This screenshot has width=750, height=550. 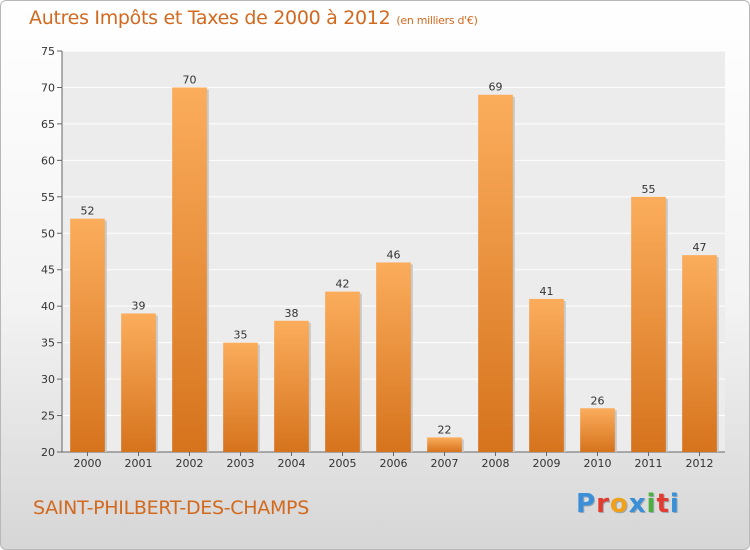 I want to click on bar-value-label: 69, so click(x=496, y=87).